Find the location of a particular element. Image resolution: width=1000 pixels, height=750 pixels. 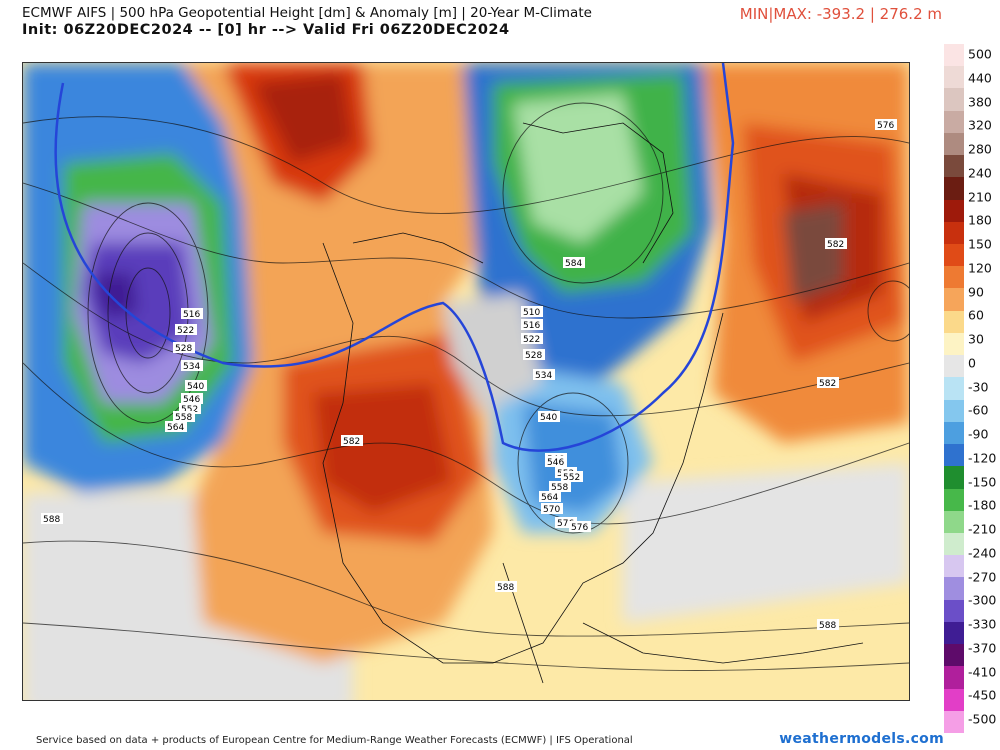

contour-label: 546 is located at coordinates (192, 399).